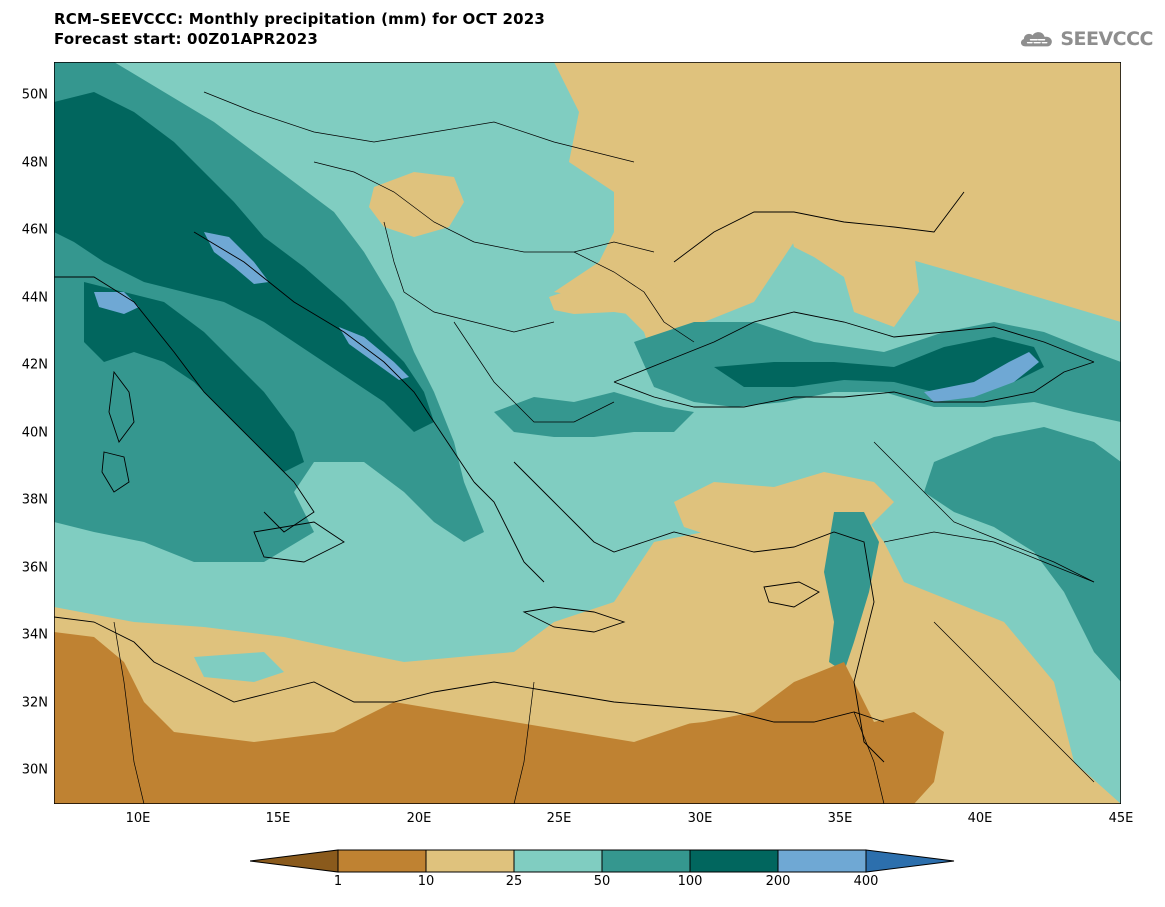 The width and height of the screenshot is (1165, 907). Describe the element at coordinates (879, 364) in the screenshot. I see `very-heavy-precip-pontic` at that location.